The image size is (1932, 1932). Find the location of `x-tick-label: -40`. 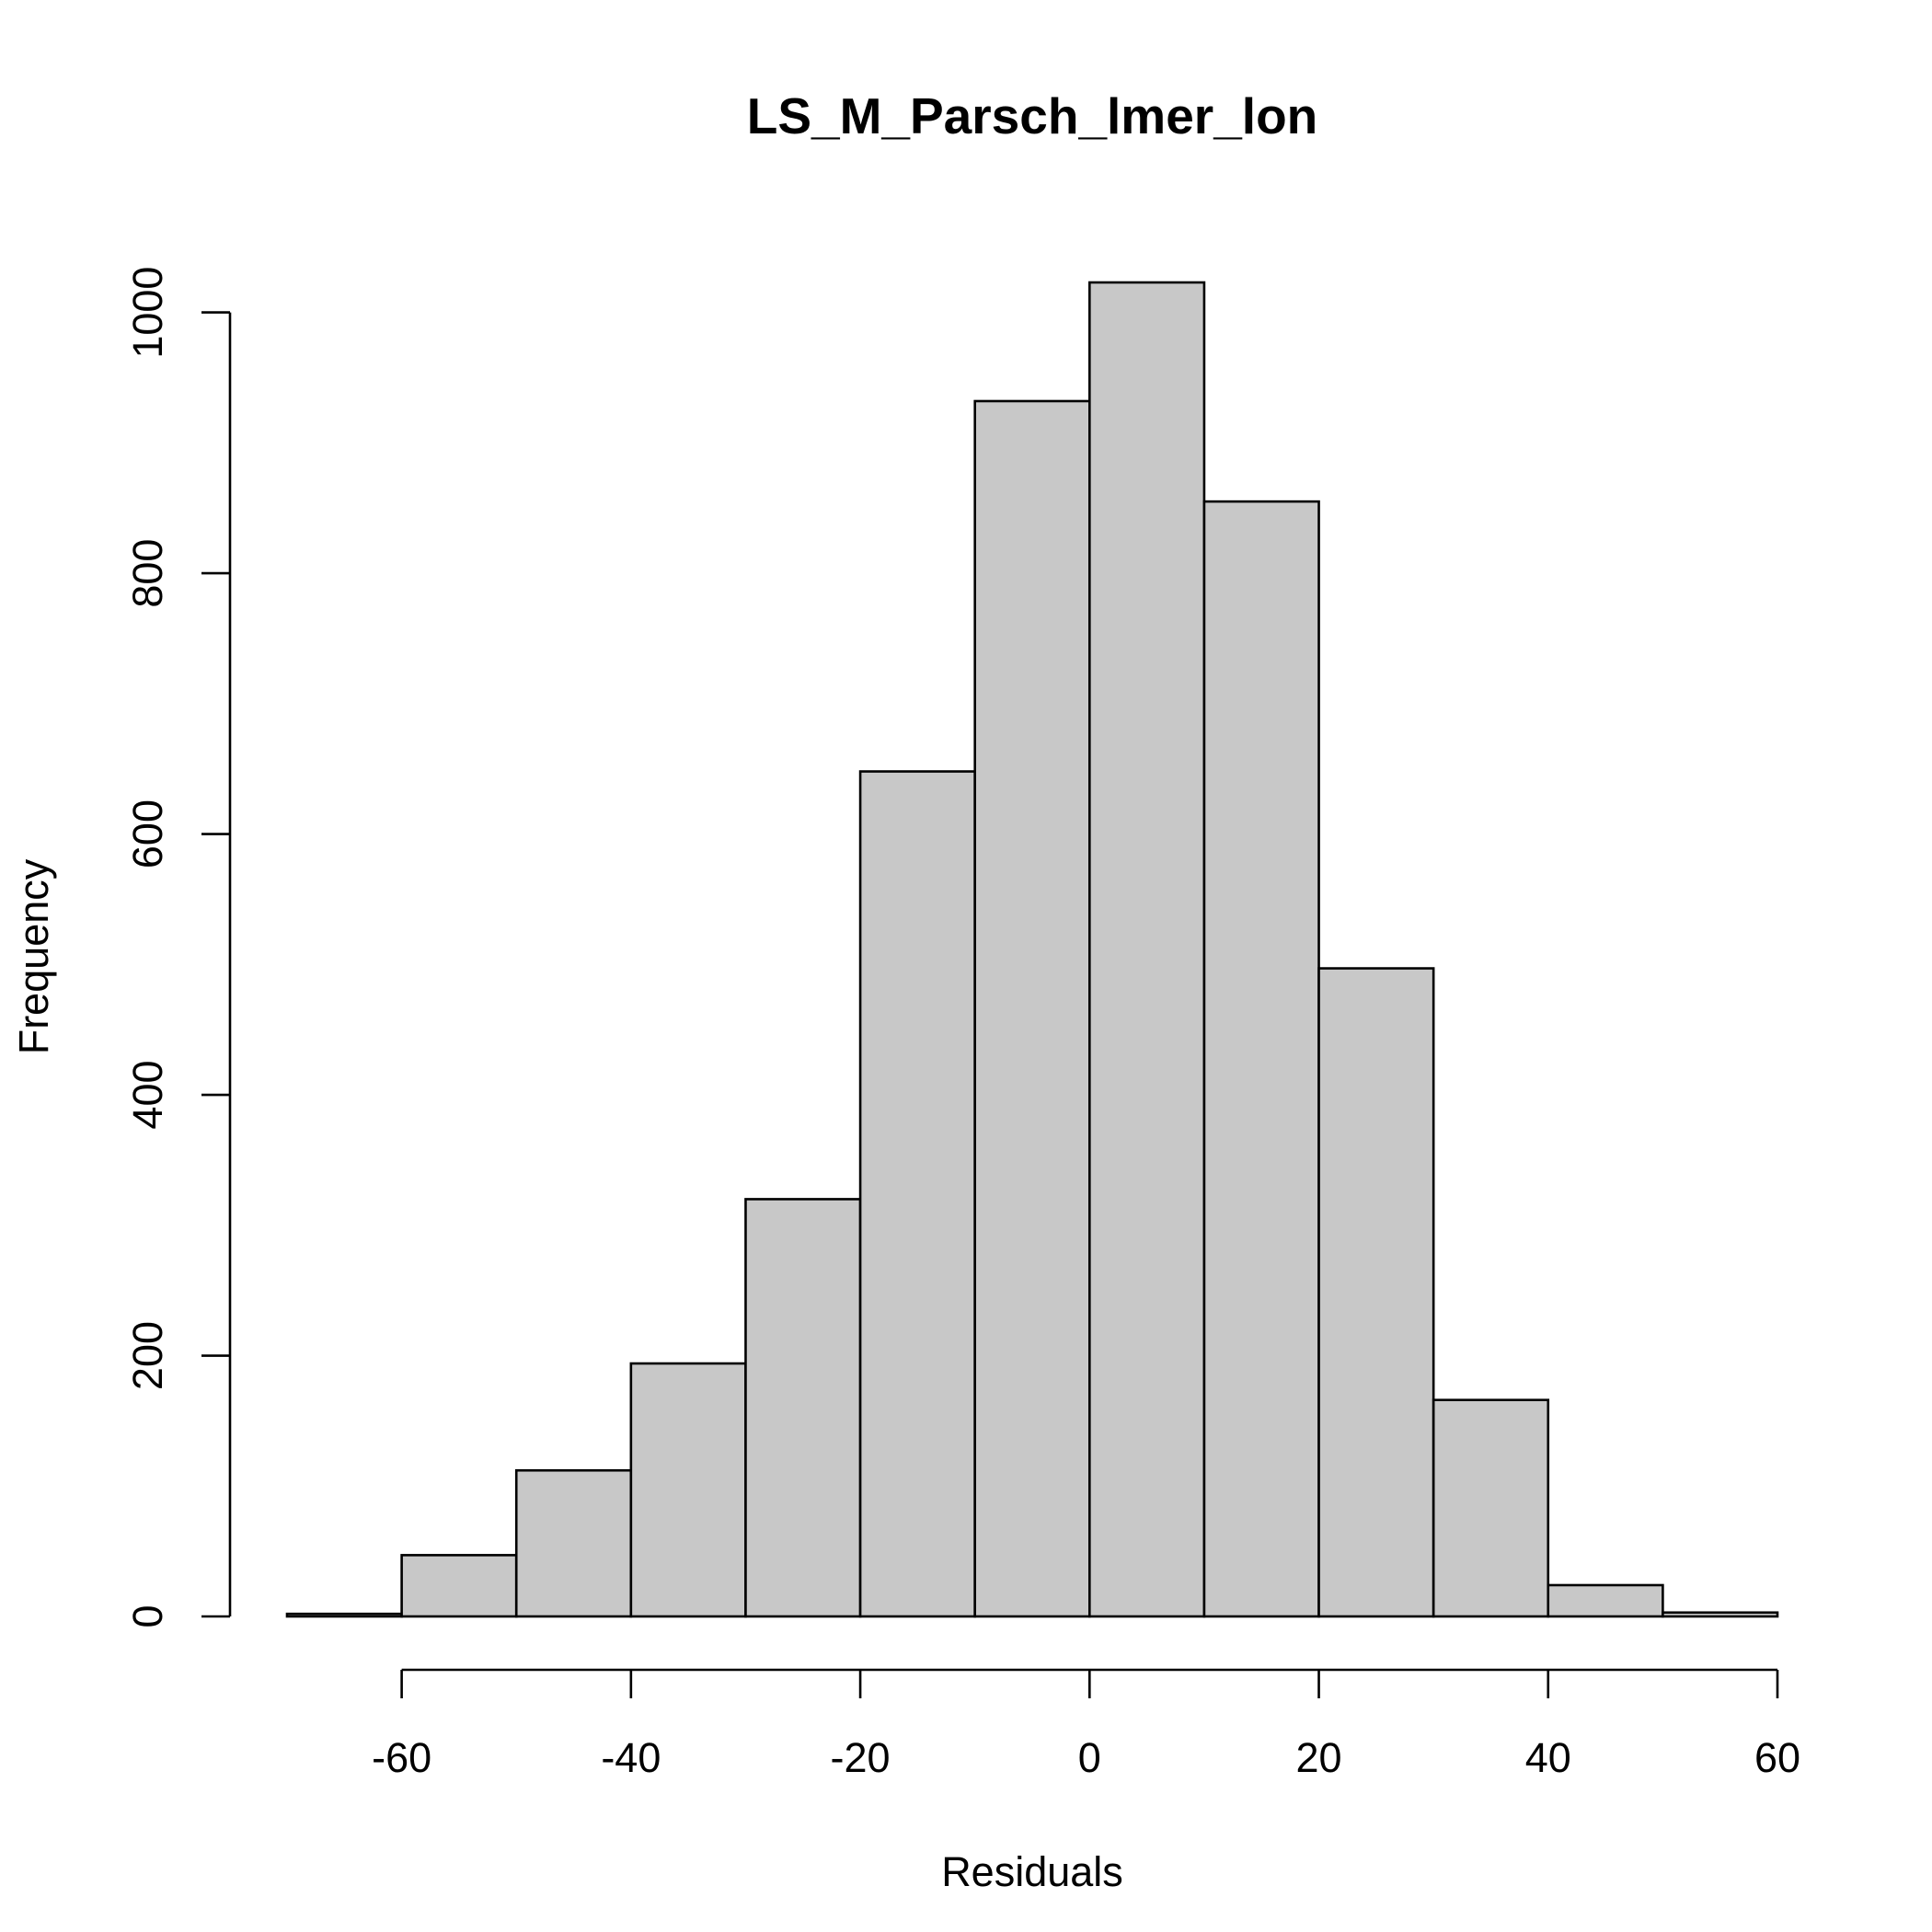

x-tick-label: -40 is located at coordinates (631, 1757).